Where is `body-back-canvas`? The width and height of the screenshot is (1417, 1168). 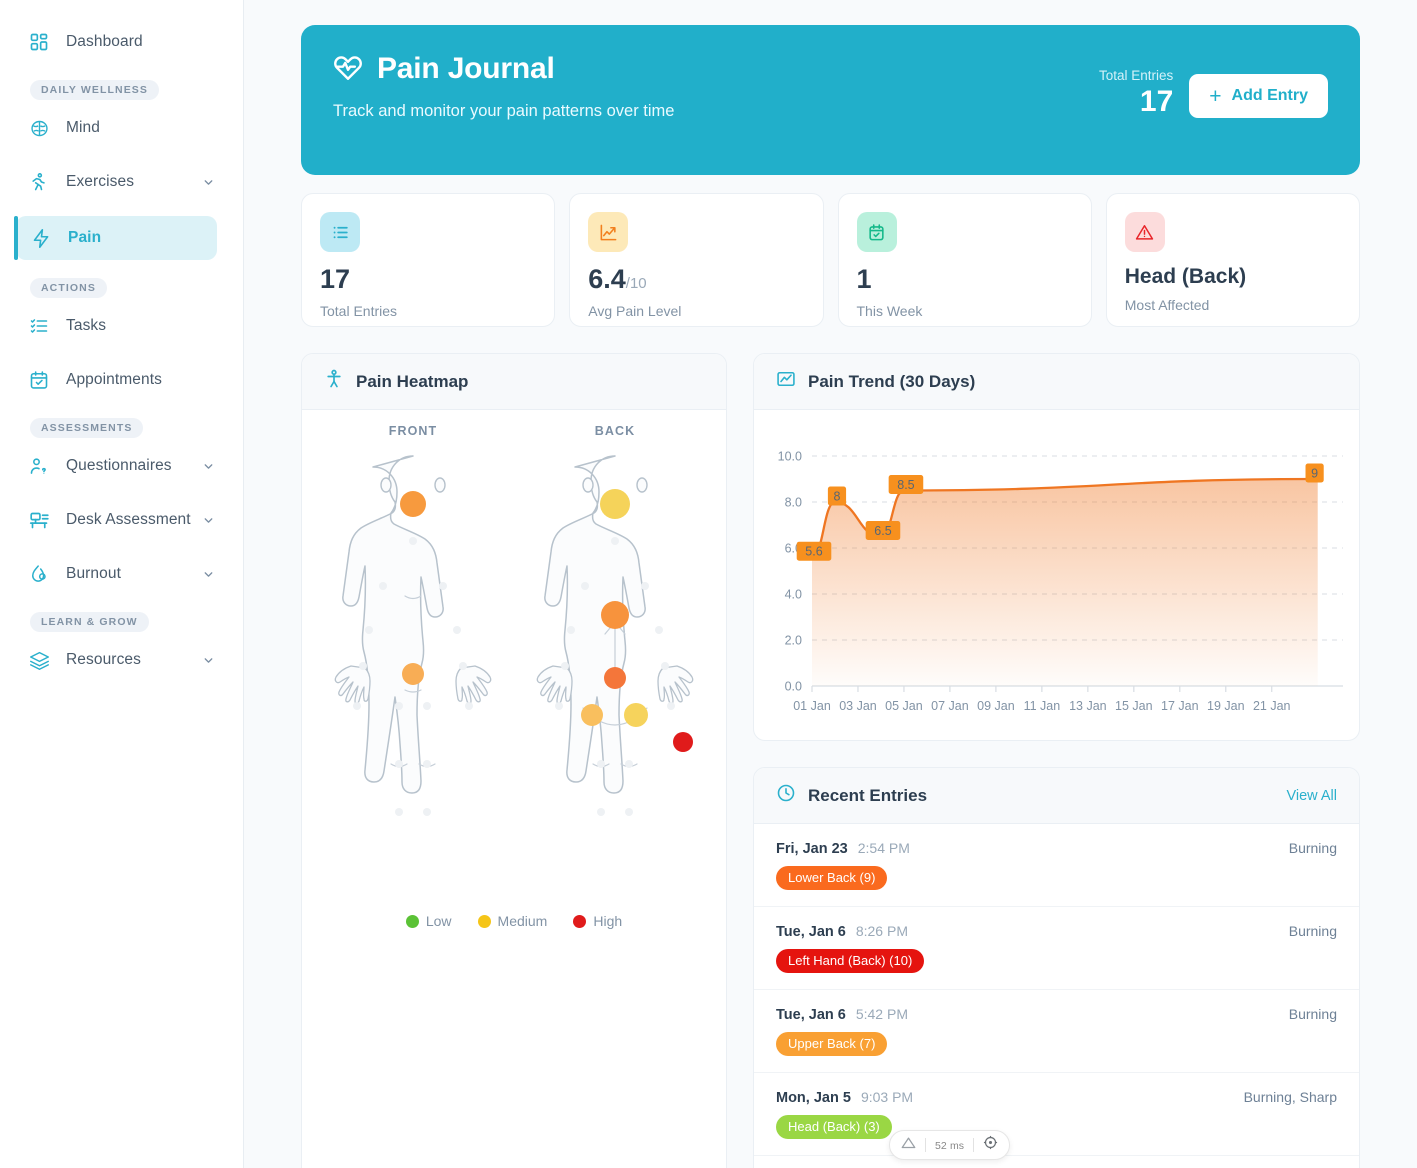
body-back-canvas is located at coordinates (615, 671).